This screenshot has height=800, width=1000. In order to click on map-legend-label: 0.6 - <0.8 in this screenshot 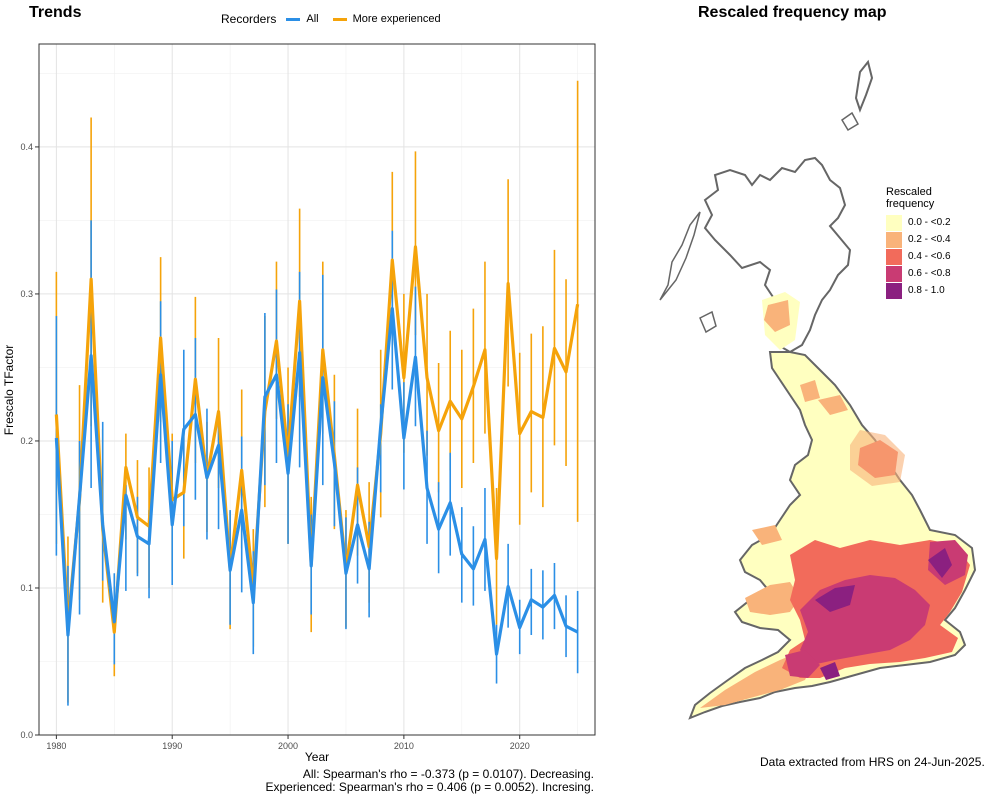, I will do `click(929, 273)`.